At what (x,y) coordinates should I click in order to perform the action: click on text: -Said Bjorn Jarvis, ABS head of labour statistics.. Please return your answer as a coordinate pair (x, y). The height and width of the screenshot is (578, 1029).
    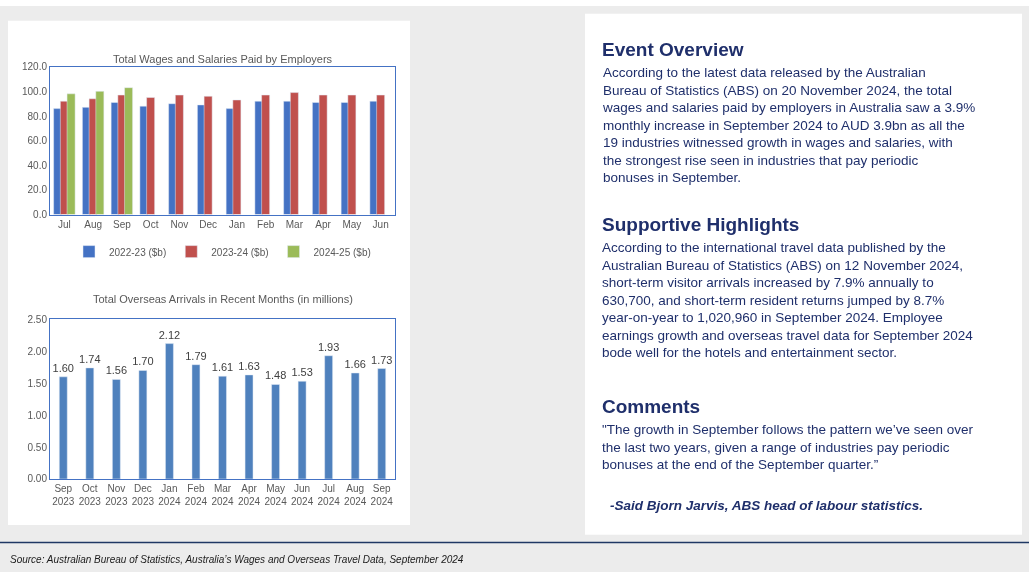
    Looking at the image, I should click on (767, 505).